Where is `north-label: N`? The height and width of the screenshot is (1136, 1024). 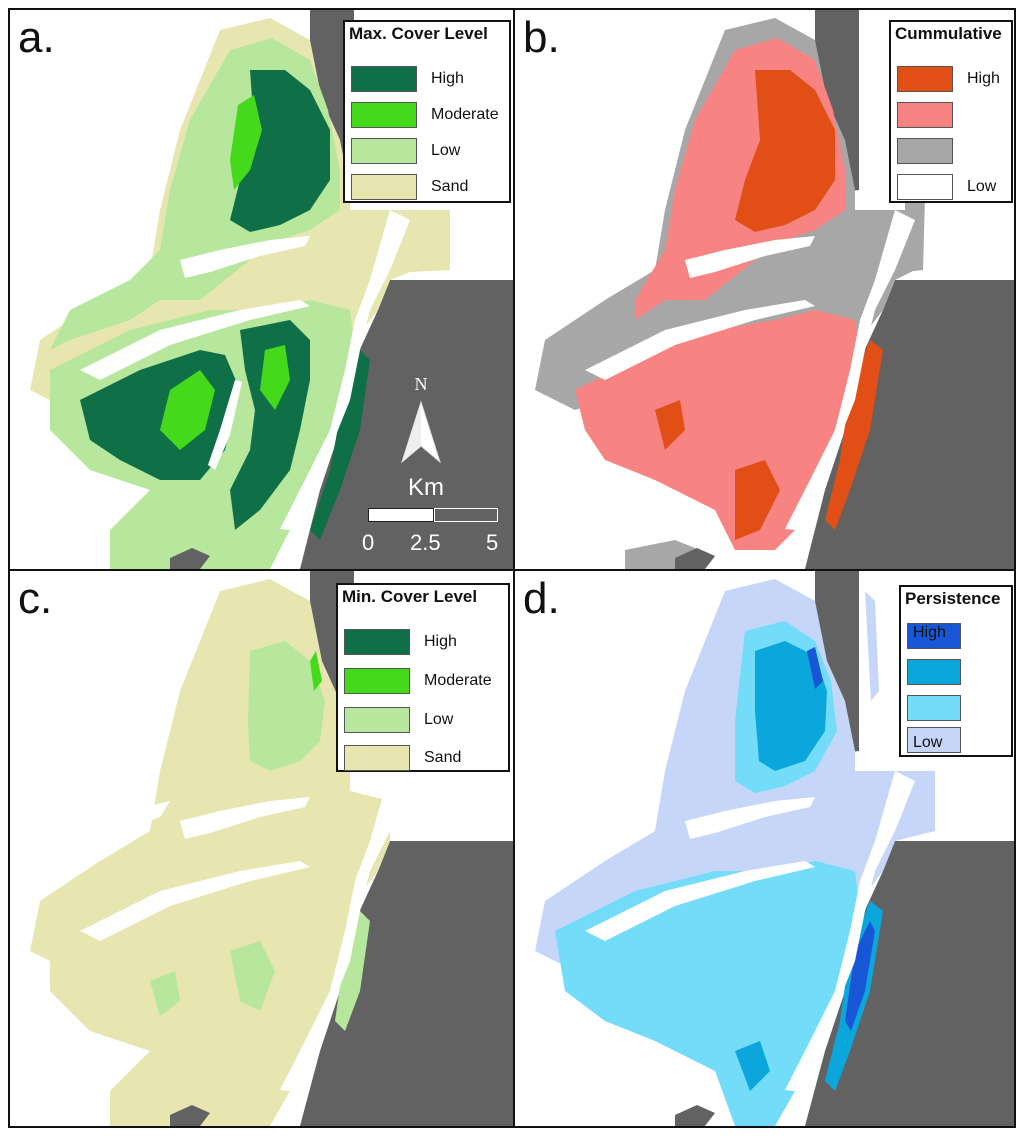
north-label: N is located at coordinates (421, 384).